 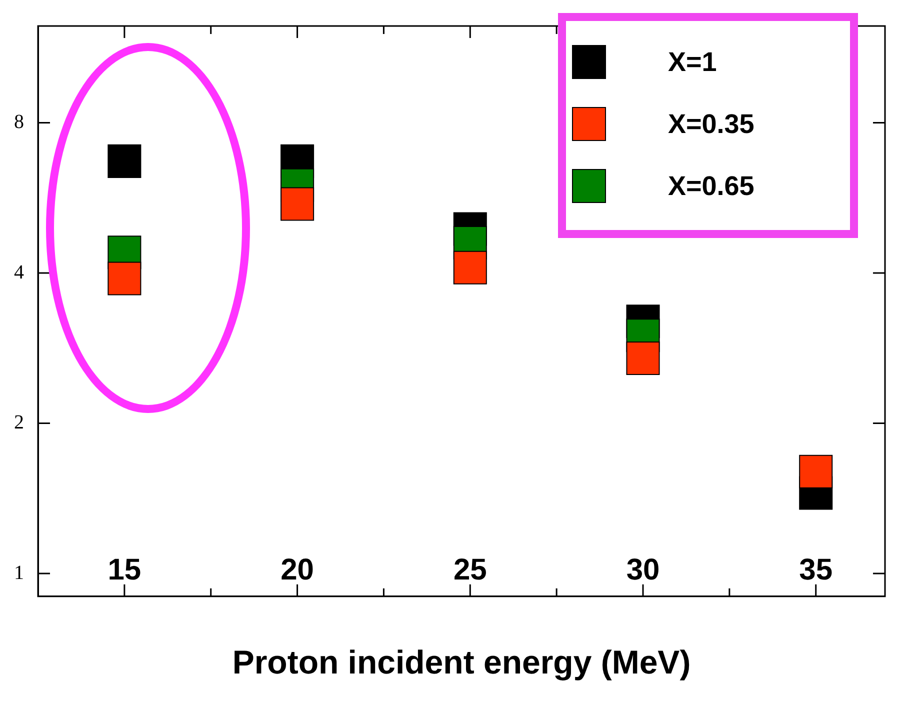 I want to click on x-tick-label: 20, so click(x=297, y=570).